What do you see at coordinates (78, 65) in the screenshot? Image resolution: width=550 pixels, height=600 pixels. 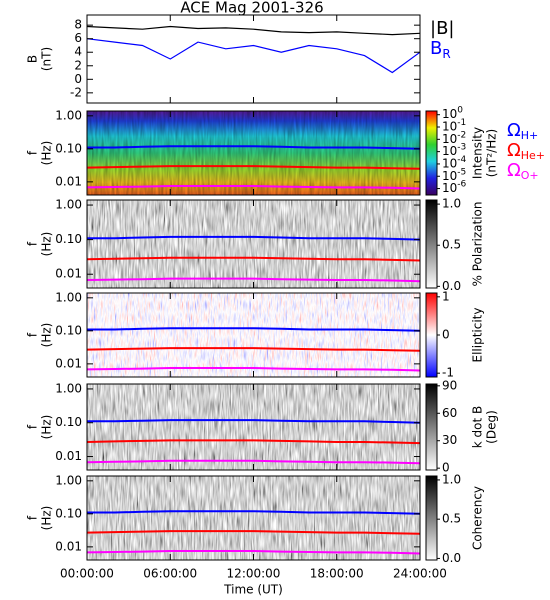 I see `y-tick-label: 2` at bounding box center [78, 65].